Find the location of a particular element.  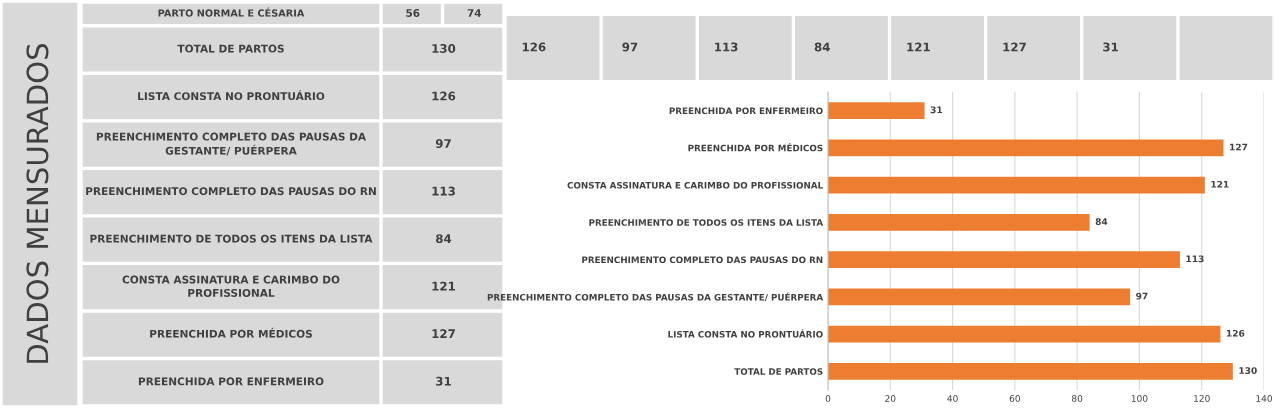

category-label: CONSTA ASSINATURA E CARIMBO DO PROFISSIONAL is located at coordinates (231, 286).